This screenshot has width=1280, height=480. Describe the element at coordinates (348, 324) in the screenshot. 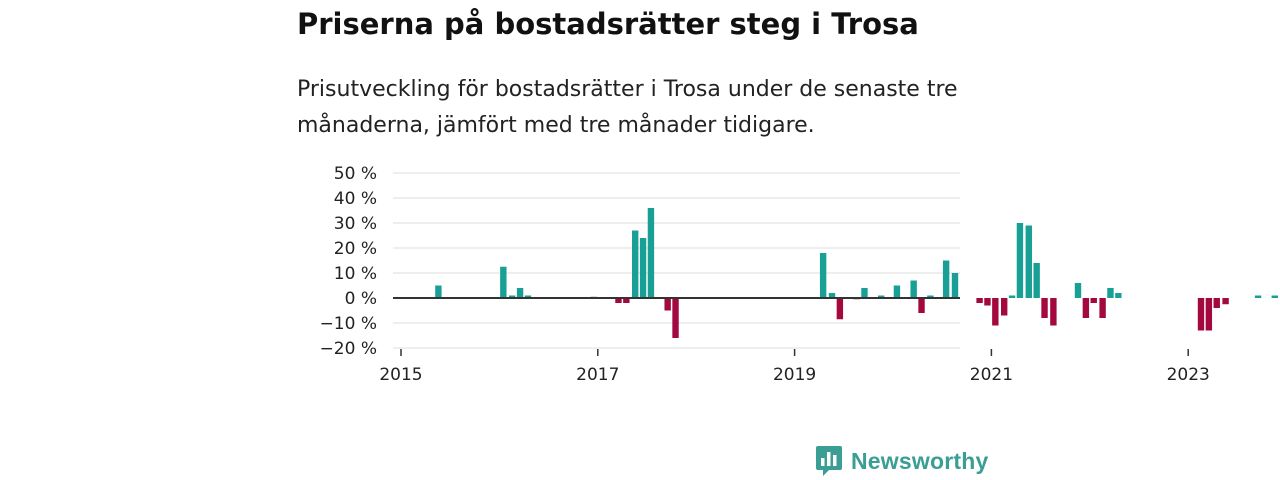

I see `y-tick-label: −10 %` at that location.